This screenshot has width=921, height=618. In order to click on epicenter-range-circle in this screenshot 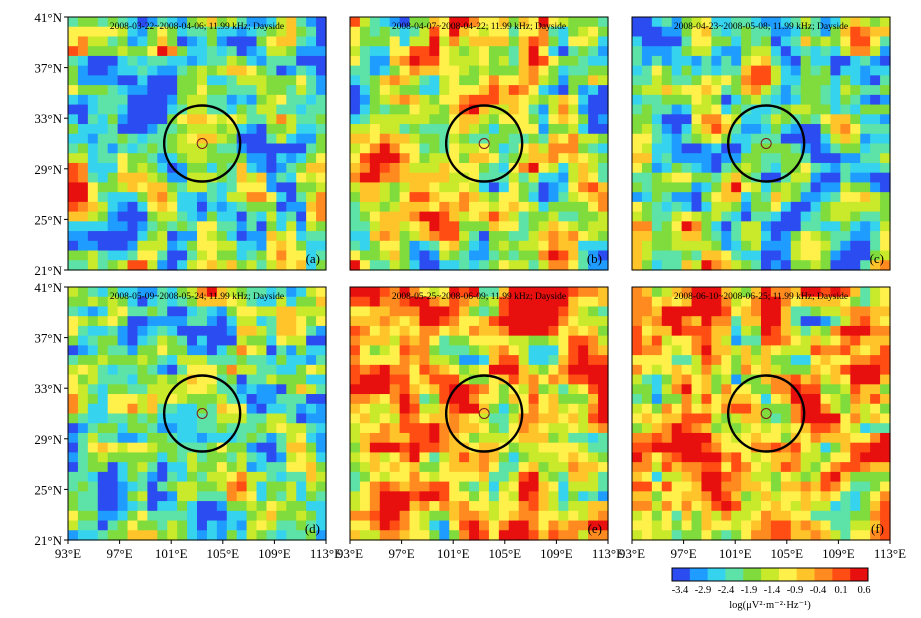, I will do `click(202, 413)`.